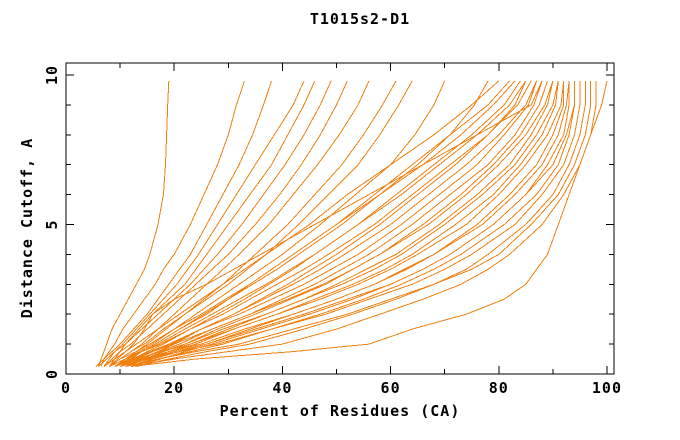 This screenshot has width=680, height=440. I want to click on page-title: T1015s2-D1, so click(360, 19).